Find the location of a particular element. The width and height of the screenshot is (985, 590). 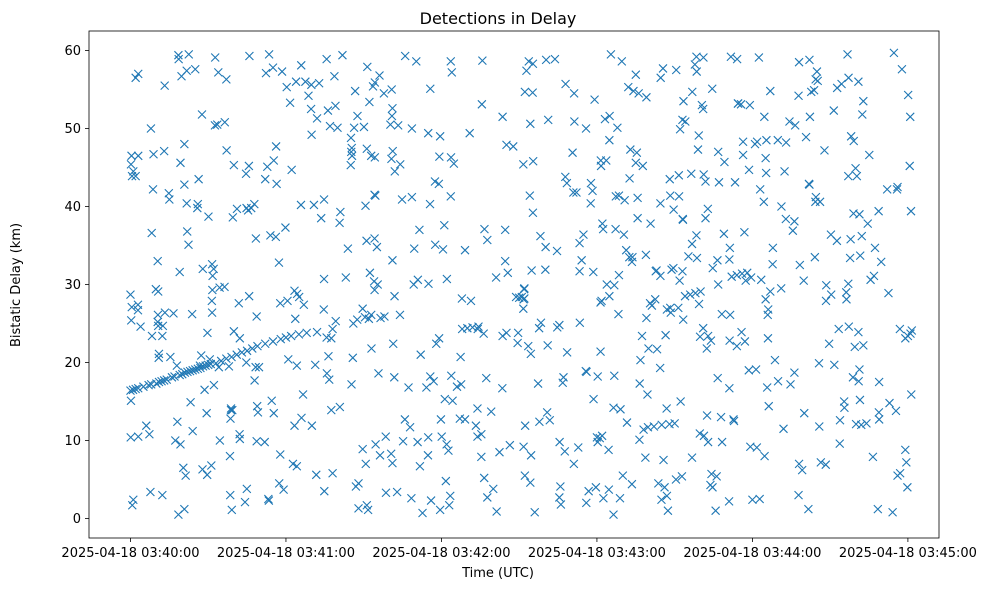

x-tick-label: 2025-04-18 03:41:00 is located at coordinates (286, 553).